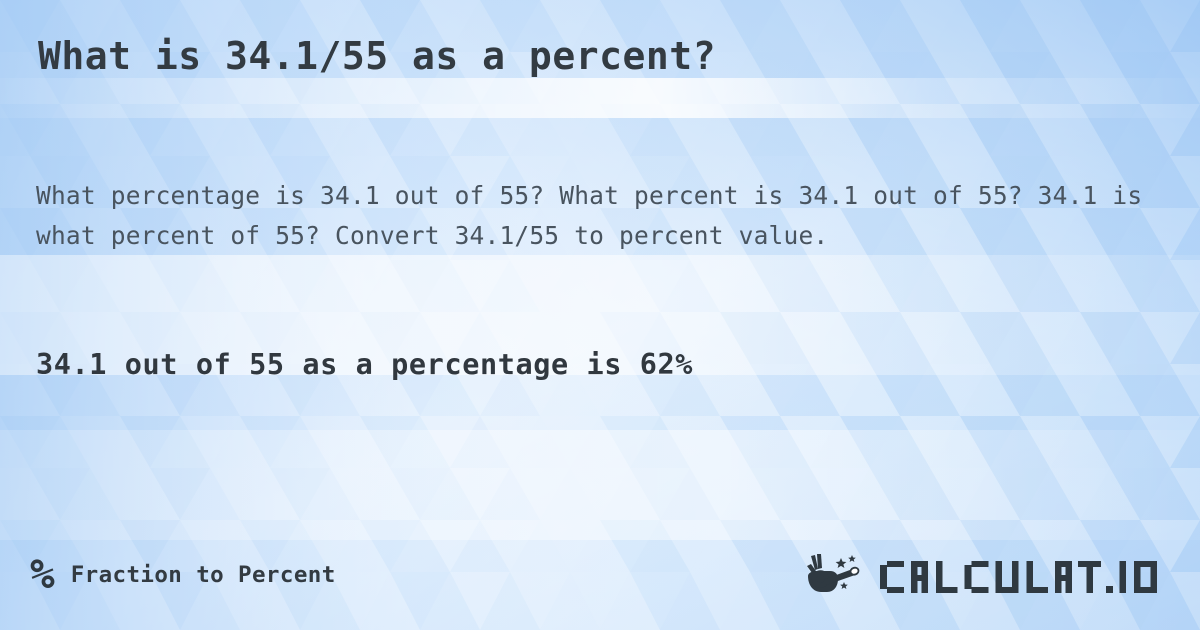 The image size is (1200, 630). What do you see at coordinates (1023, 575) in the screenshot?
I see `brand-wordmark` at bounding box center [1023, 575].